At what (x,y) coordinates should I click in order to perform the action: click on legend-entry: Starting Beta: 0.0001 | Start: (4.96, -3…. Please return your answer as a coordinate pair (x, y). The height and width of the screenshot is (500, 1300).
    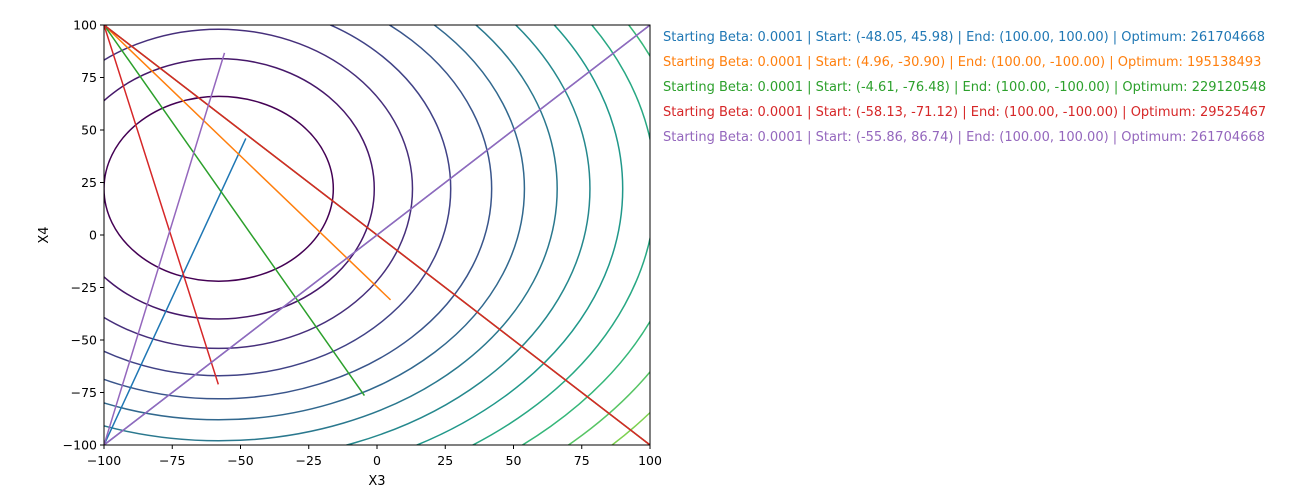
    Looking at the image, I should click on (962, 62).